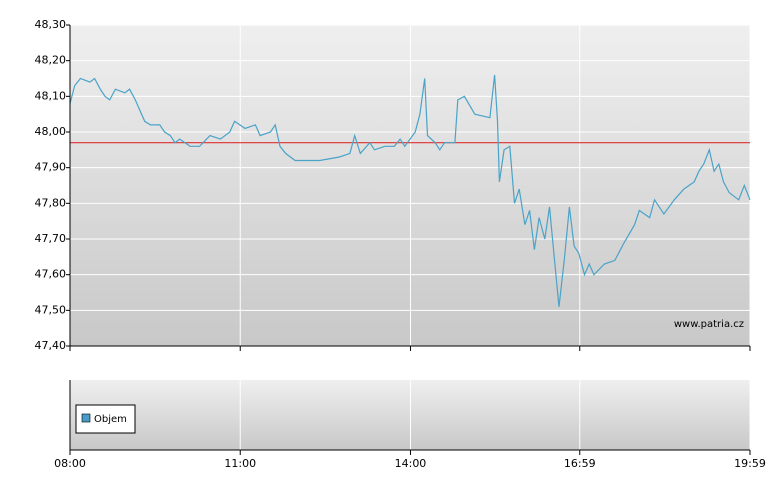 This screenshot has width=780, height=490. Describe the element at coordinates (51, 131) in the screenshot. I see `y-tick-label: 48,00` at that location.